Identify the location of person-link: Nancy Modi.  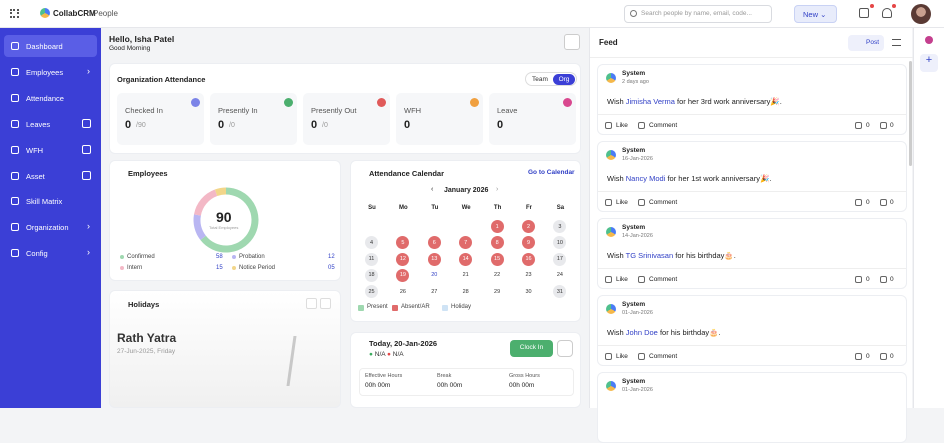
(645, 178).